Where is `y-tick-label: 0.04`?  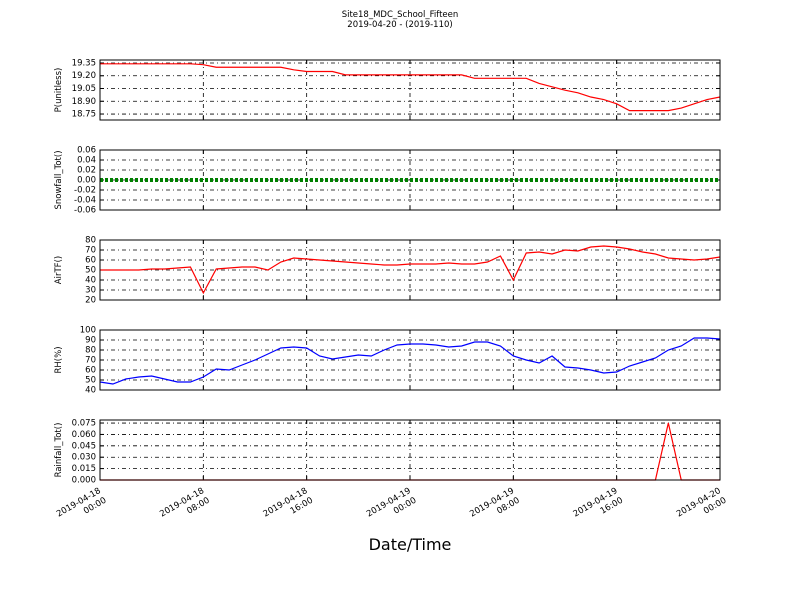 y-tick-label: 0.04 is located at coordinates (86, 161).